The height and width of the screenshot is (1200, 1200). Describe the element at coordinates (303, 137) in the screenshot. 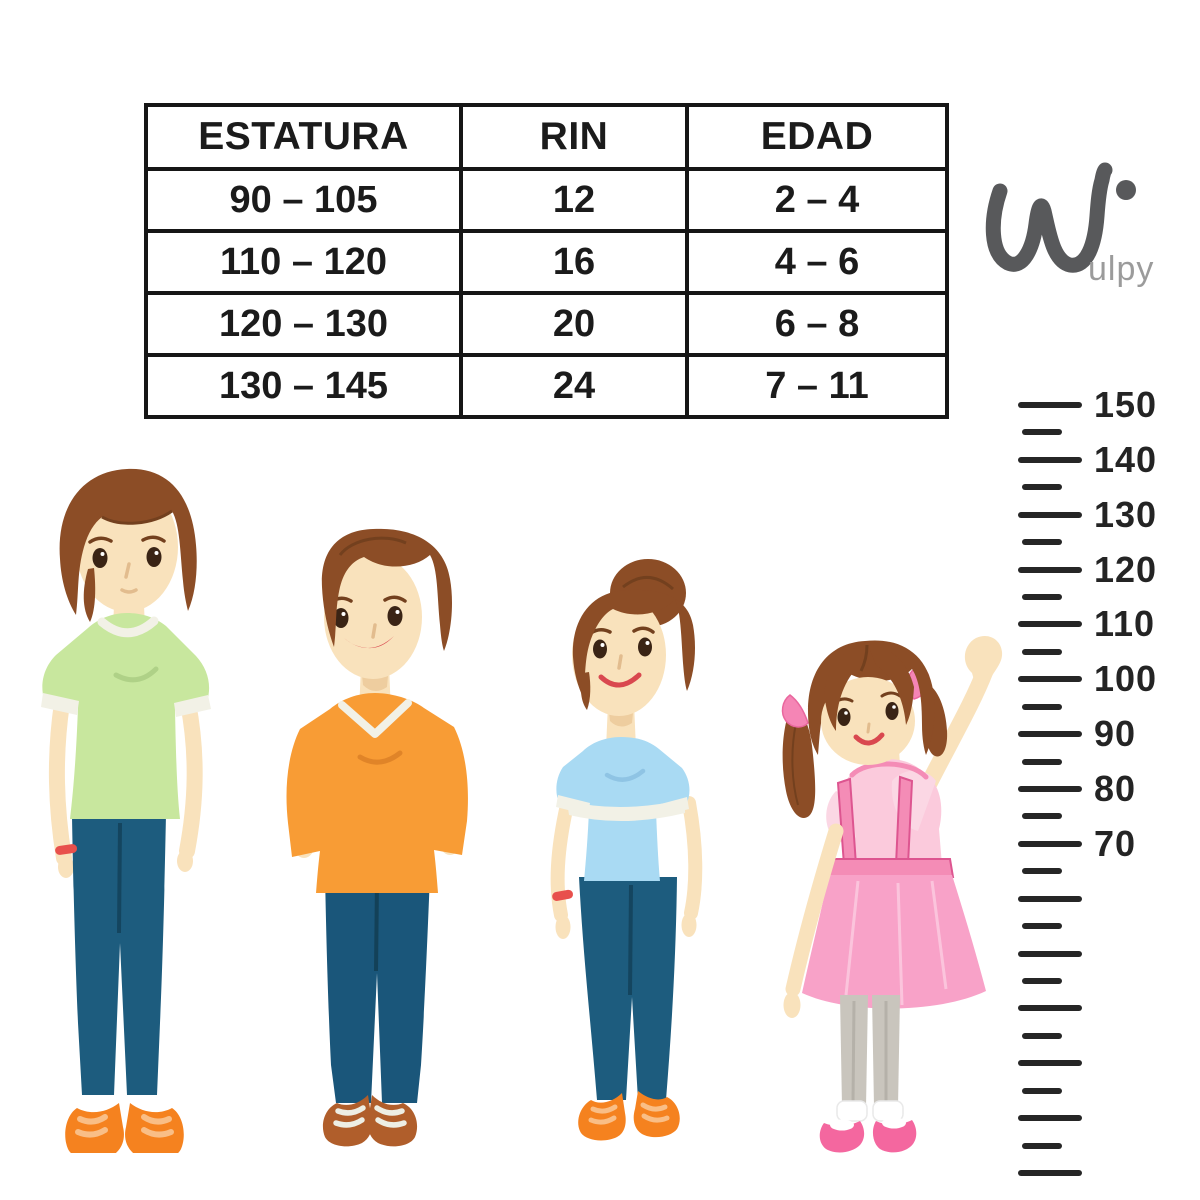

I see `size-table-header-cell: ESTATURA` at that location.